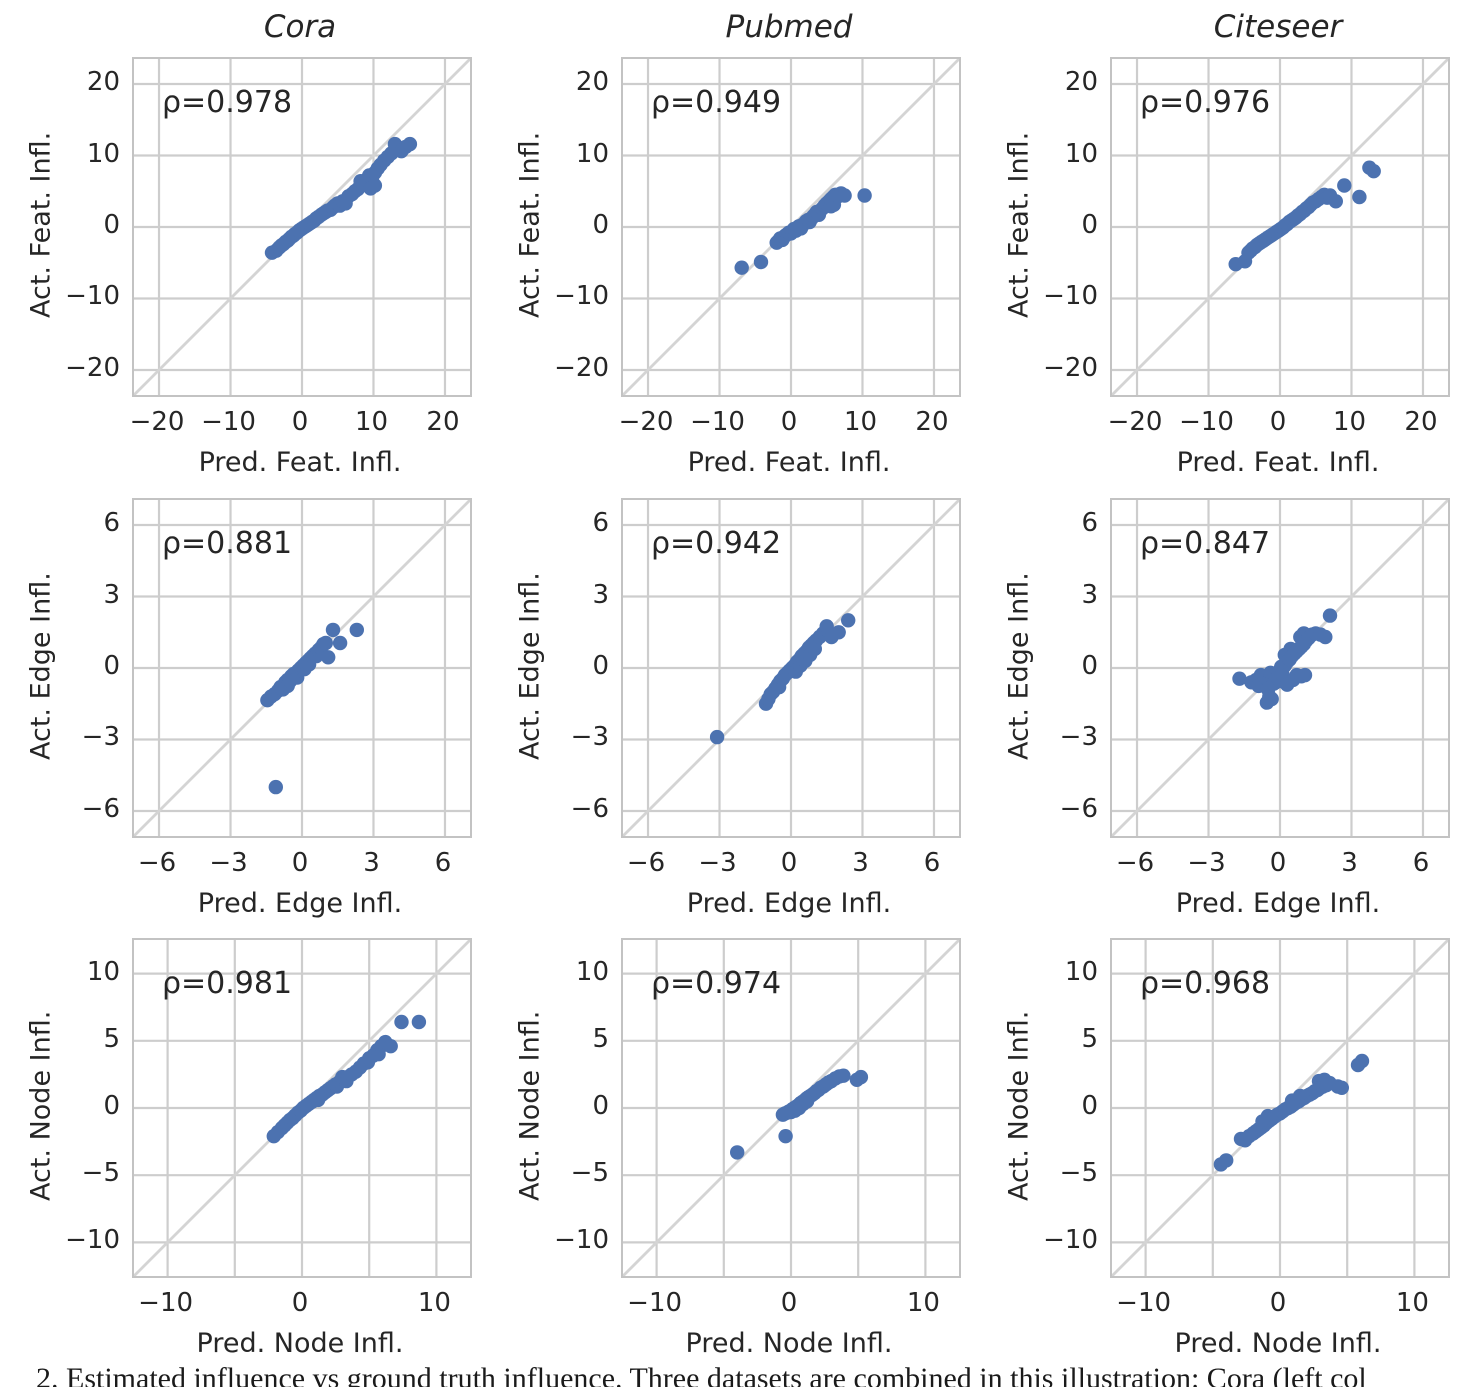 The height and width of the screenshot is (1387, 1467). What do you see at coordinates (227, 102) in the screenshot?
I see `correlation-annotation: ρ=0.978` at bounding box center [227, 102].